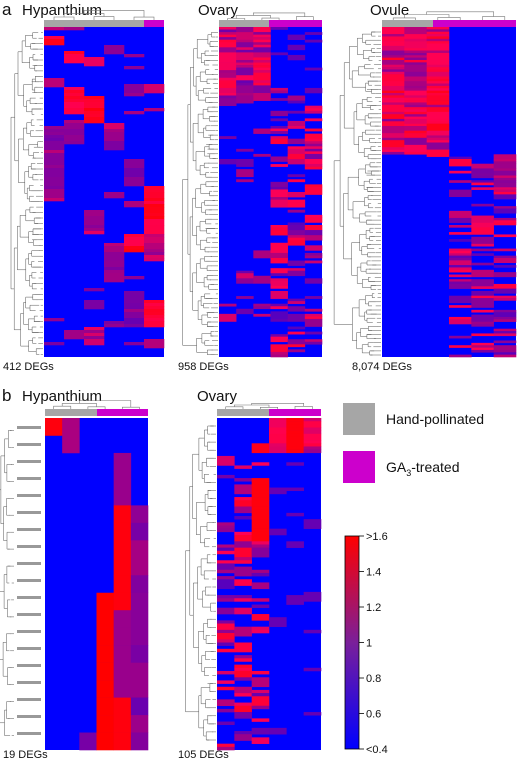 The width and height of the screenshot is (520, 763). I want to click on hypanthium-a-heatmap, so click(87, 183).